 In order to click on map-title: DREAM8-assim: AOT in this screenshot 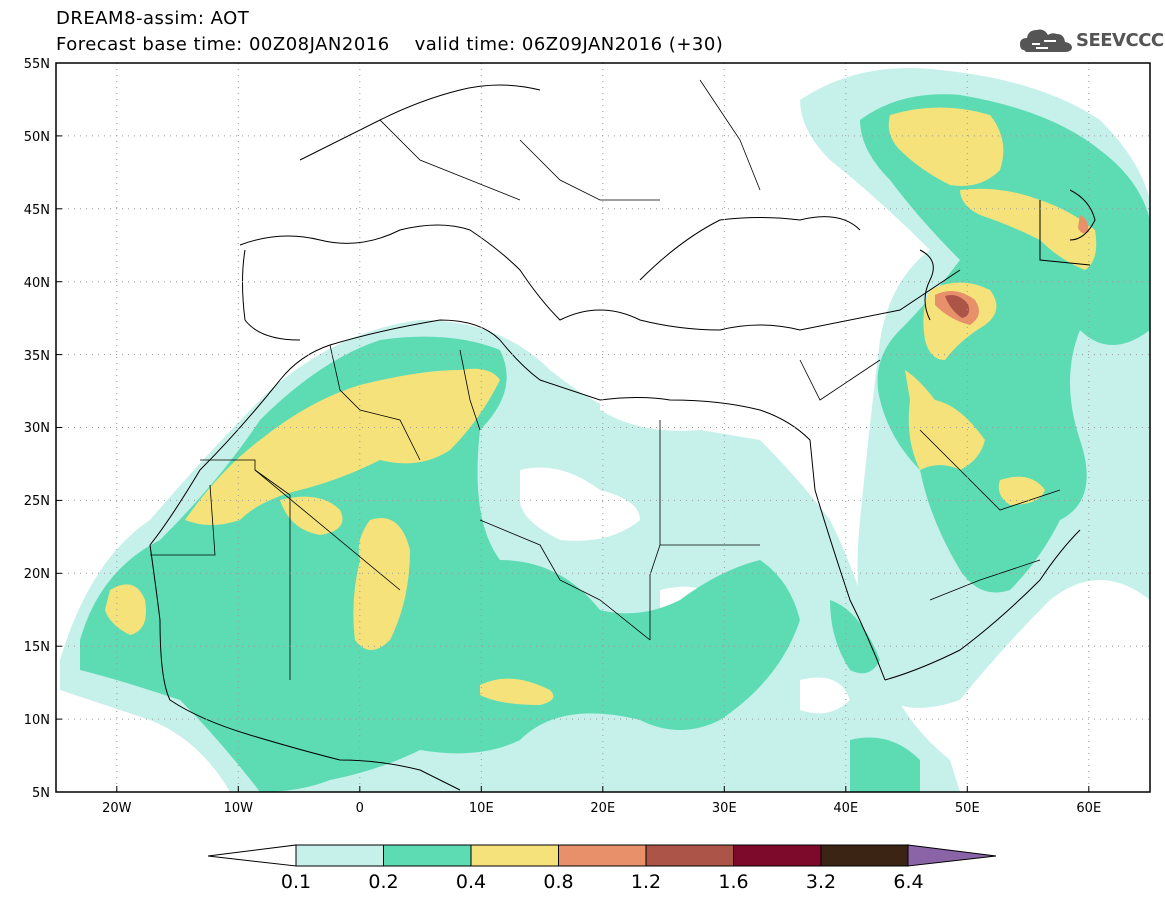, I will do `click(153, 18)`.